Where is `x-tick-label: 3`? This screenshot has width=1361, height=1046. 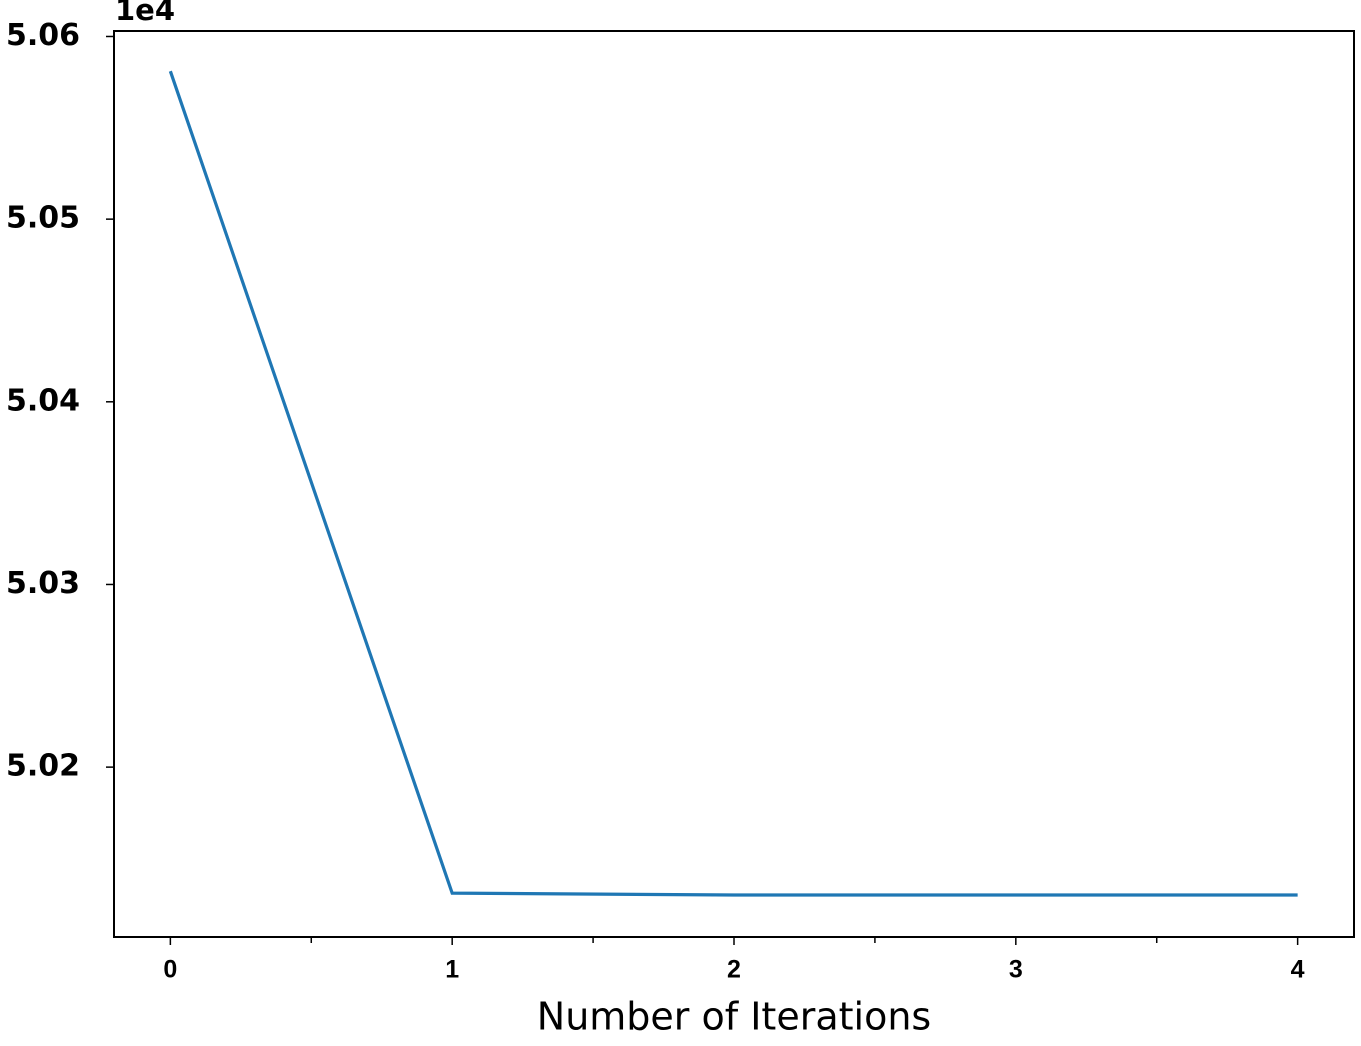
x-tick-label: 3 is located at coordinates (1016, 970).